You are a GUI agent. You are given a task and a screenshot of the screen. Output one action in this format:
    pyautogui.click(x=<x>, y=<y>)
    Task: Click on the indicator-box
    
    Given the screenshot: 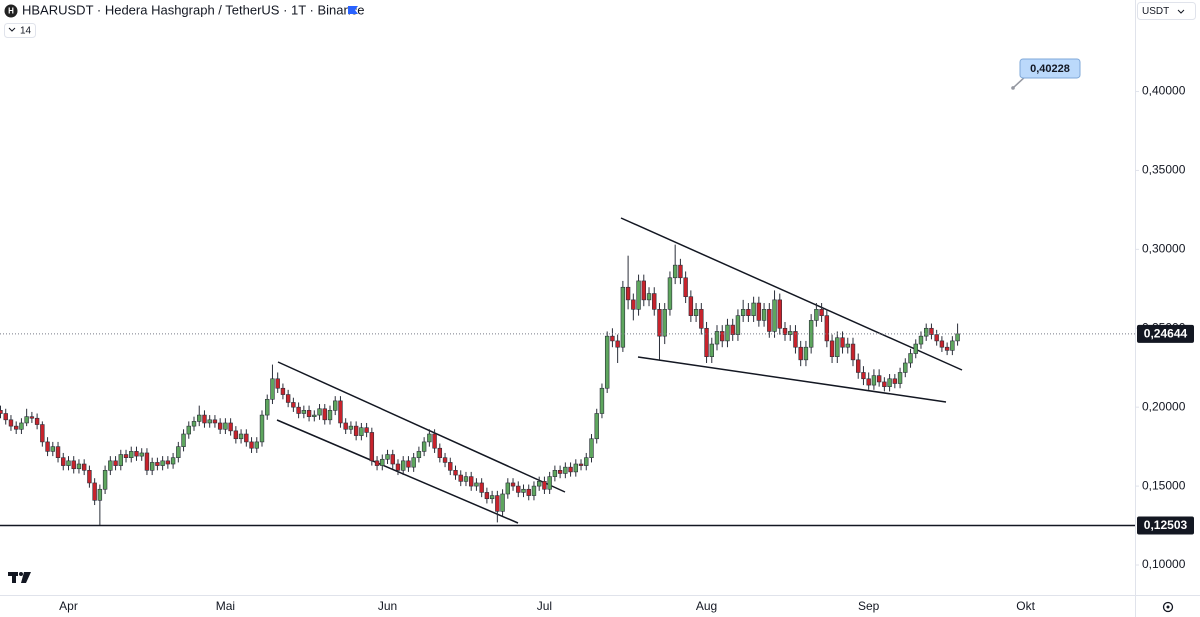 What is the action you would take?
    pyautogui.click(x=20, y=30)
    